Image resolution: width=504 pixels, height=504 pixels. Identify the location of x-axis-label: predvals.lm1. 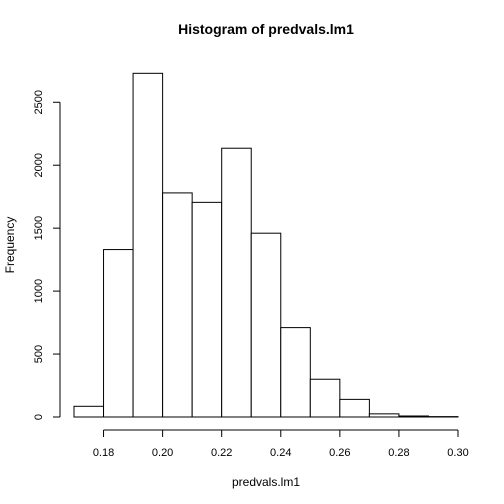
(266, 482).